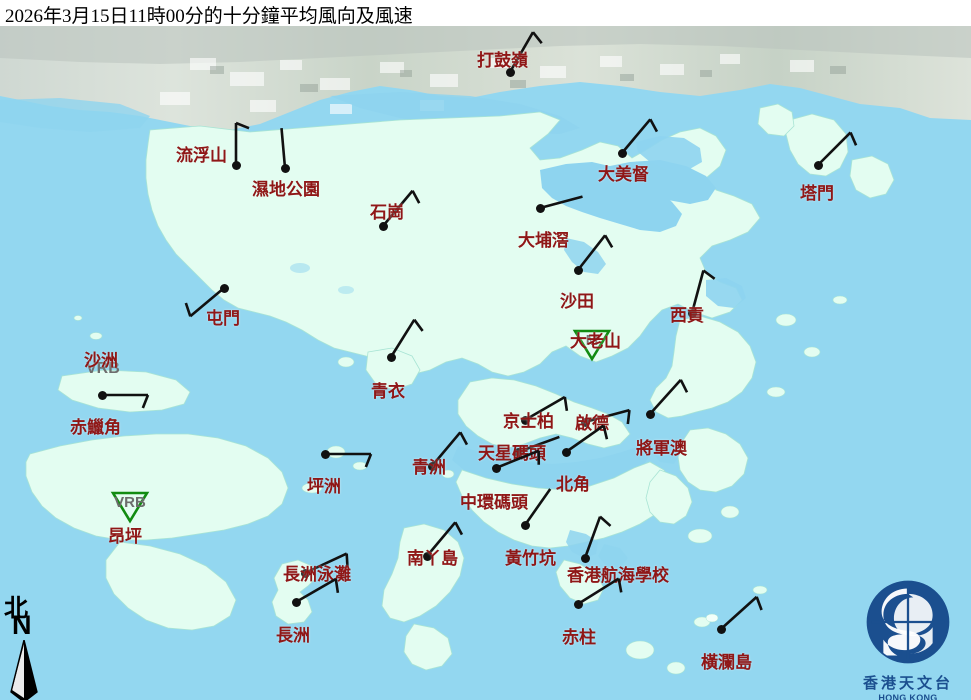  What do you see at coordinates (95, 427) in the screenshot?
I see `station-label: 赤鱲角` at bounding box center [95, 427].